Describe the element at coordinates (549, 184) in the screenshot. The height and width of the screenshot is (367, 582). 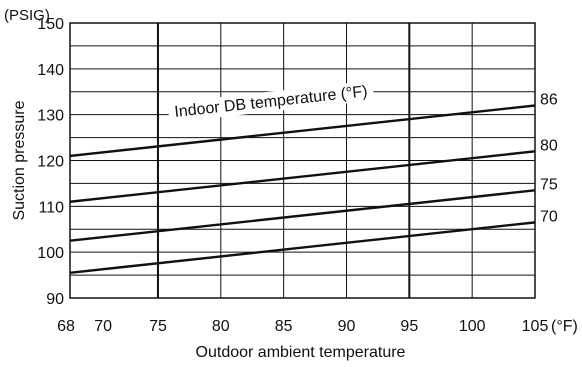
I see `series-label-75: 75` at that location.